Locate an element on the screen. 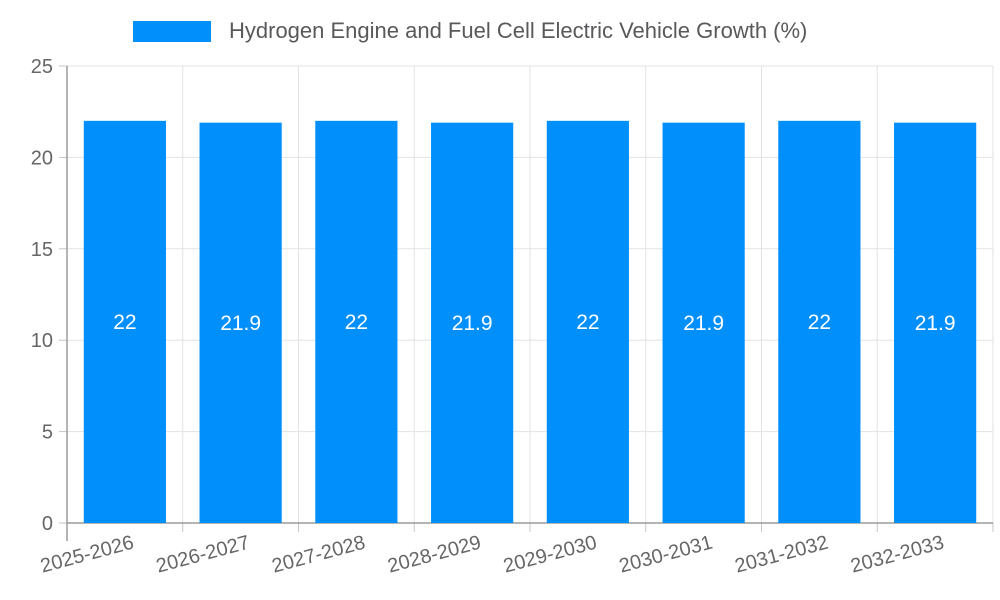  x-axis-category-label: 2032-2033 is located at coordinates (897, 555).